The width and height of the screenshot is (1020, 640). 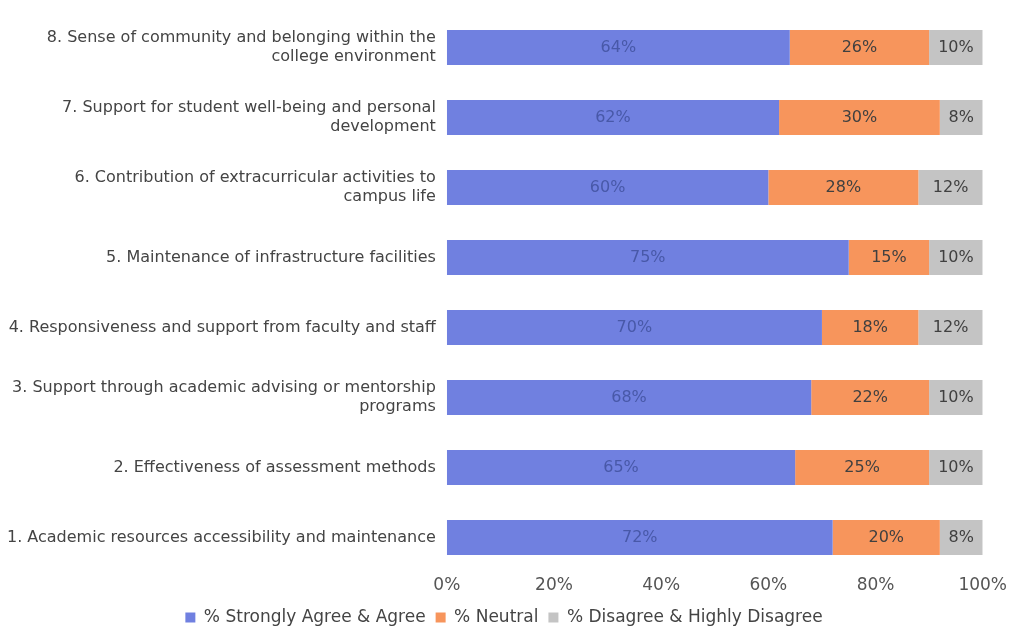 I want to click on y-tick-label: 3. Support through academic advising or mentorship programs, so click(x=224, y=396).